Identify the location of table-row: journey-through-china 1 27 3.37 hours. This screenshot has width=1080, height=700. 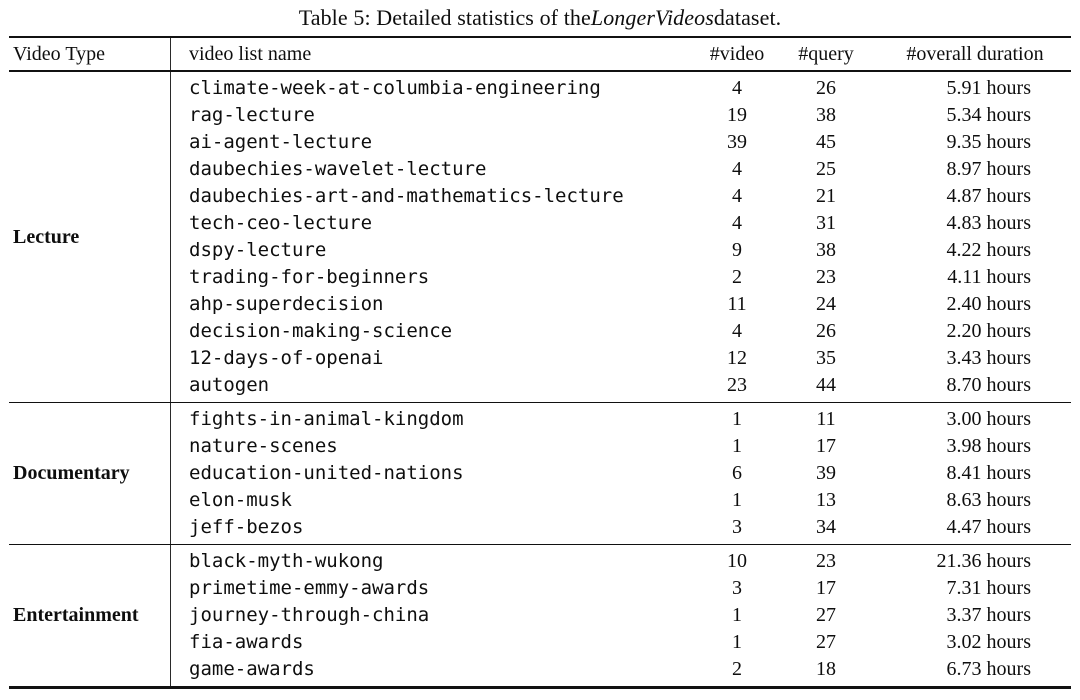
(621, 615).